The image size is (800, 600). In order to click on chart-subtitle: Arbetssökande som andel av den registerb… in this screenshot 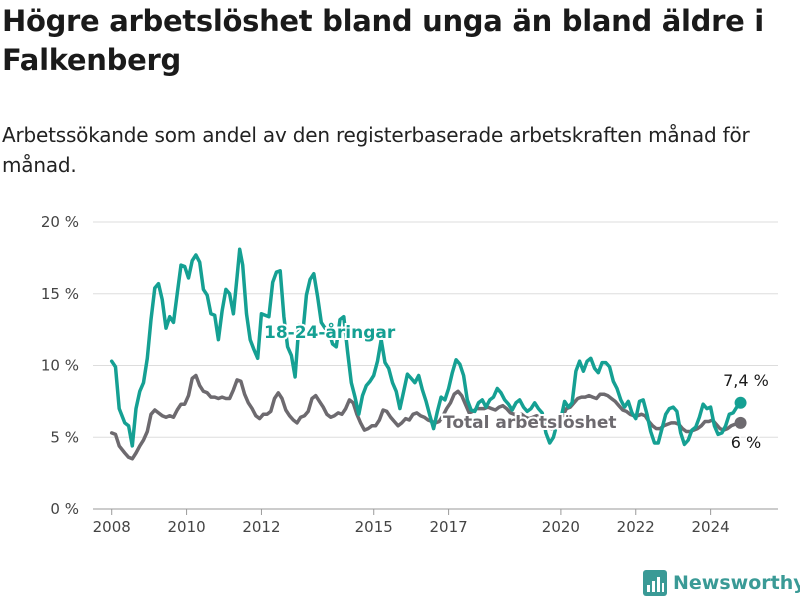, I will do `click(376, 150)`.